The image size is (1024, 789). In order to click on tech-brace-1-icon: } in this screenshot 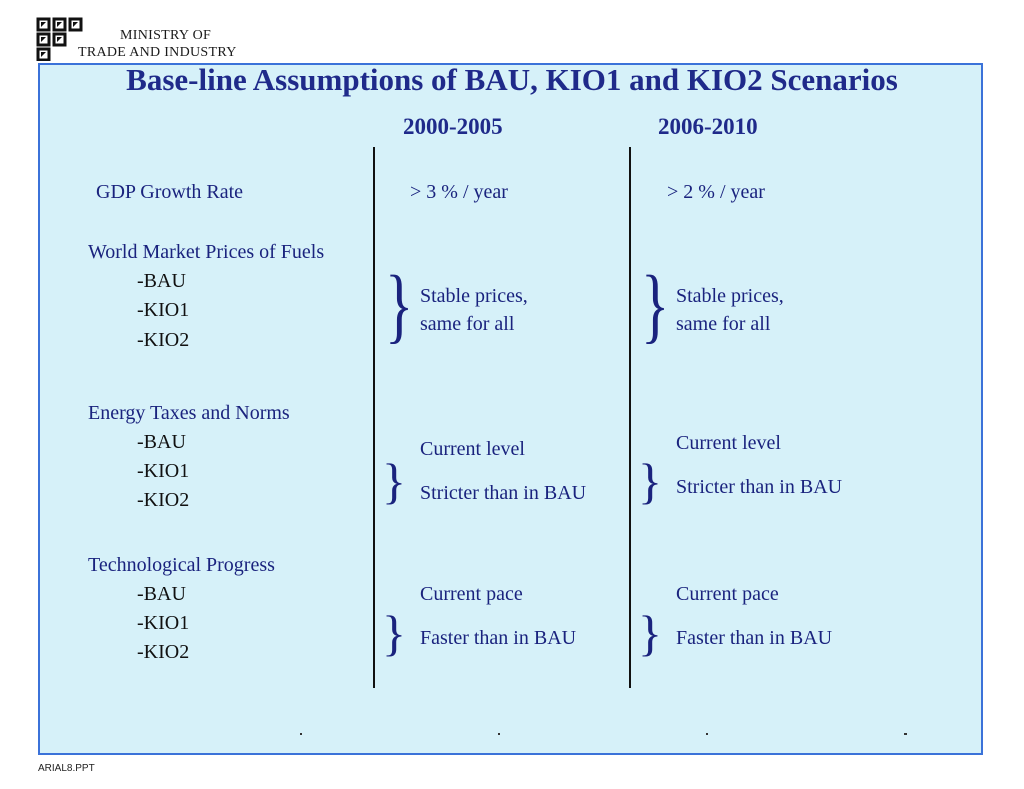, I will do `click(394, 633)`.